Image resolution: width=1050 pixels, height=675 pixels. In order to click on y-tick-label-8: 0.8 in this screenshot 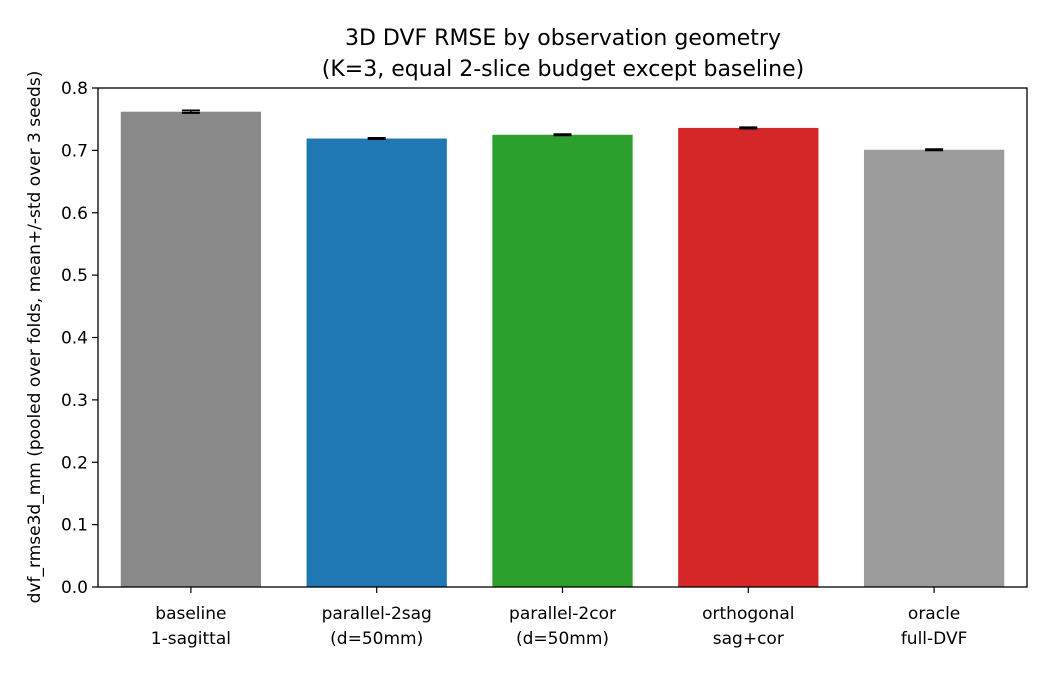, I will do `click(74, 89)`.